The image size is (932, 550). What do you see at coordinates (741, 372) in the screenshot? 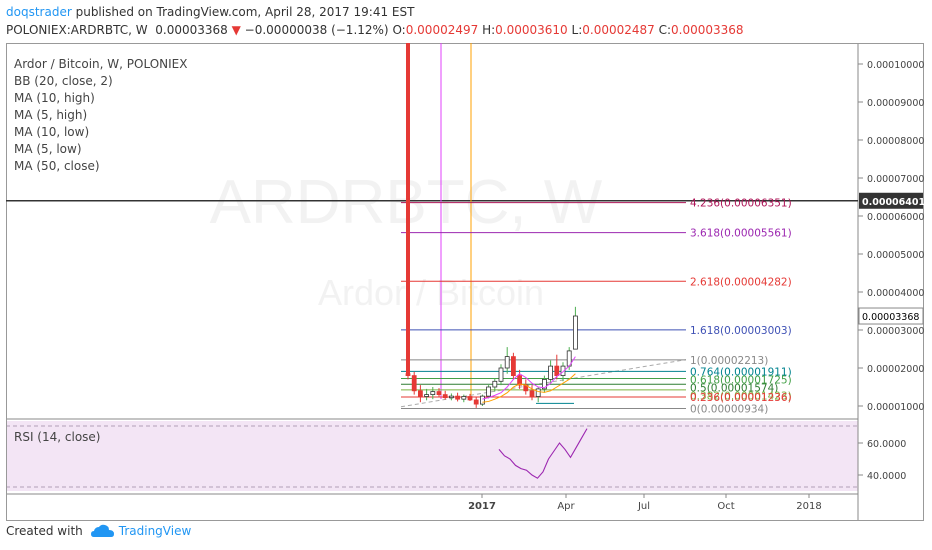
I see `fib-level-label: 0.764(0.00001911)` at bounding box center [741, 372].